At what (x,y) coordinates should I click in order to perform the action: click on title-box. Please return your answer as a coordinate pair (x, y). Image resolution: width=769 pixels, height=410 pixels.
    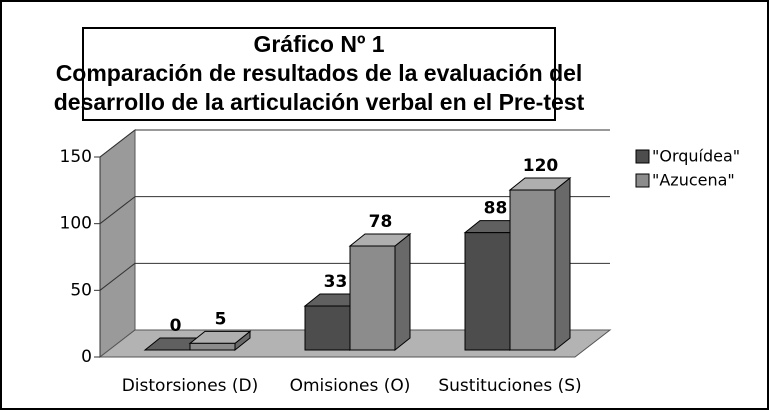
    Looking at the image, I should click on (319, 74).